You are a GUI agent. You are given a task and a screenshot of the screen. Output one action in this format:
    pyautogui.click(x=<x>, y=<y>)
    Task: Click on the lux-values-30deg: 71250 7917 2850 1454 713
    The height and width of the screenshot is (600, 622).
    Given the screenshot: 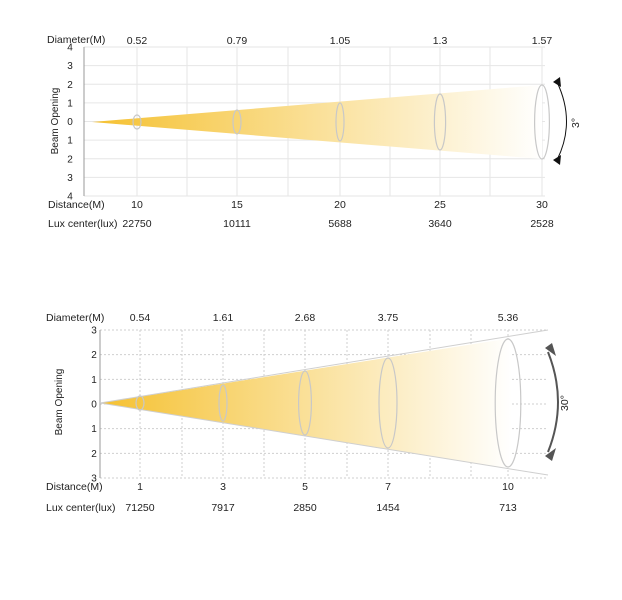 What is the action you would take?
    pyautogui.click(x=321, y=508)
    